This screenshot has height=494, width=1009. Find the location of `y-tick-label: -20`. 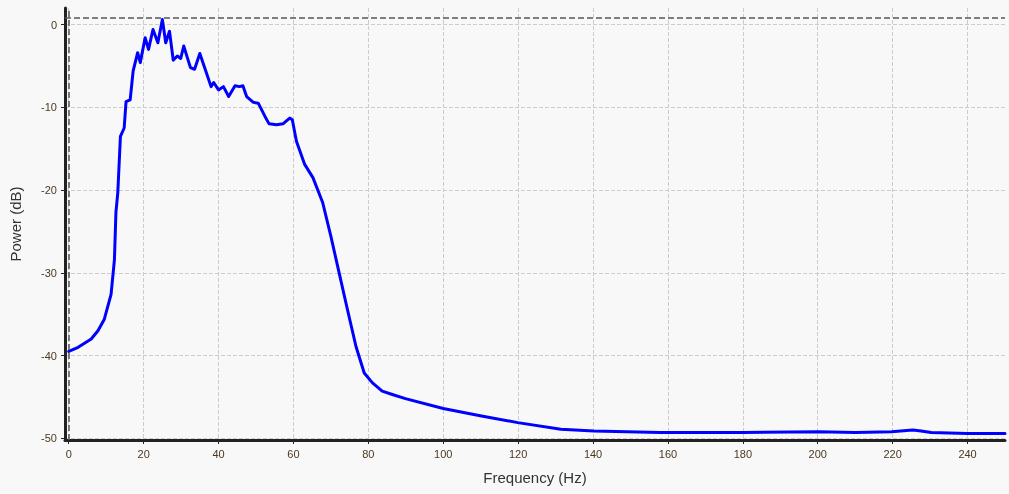

y-tick-label: -20 is located at coordinates (49, 190).